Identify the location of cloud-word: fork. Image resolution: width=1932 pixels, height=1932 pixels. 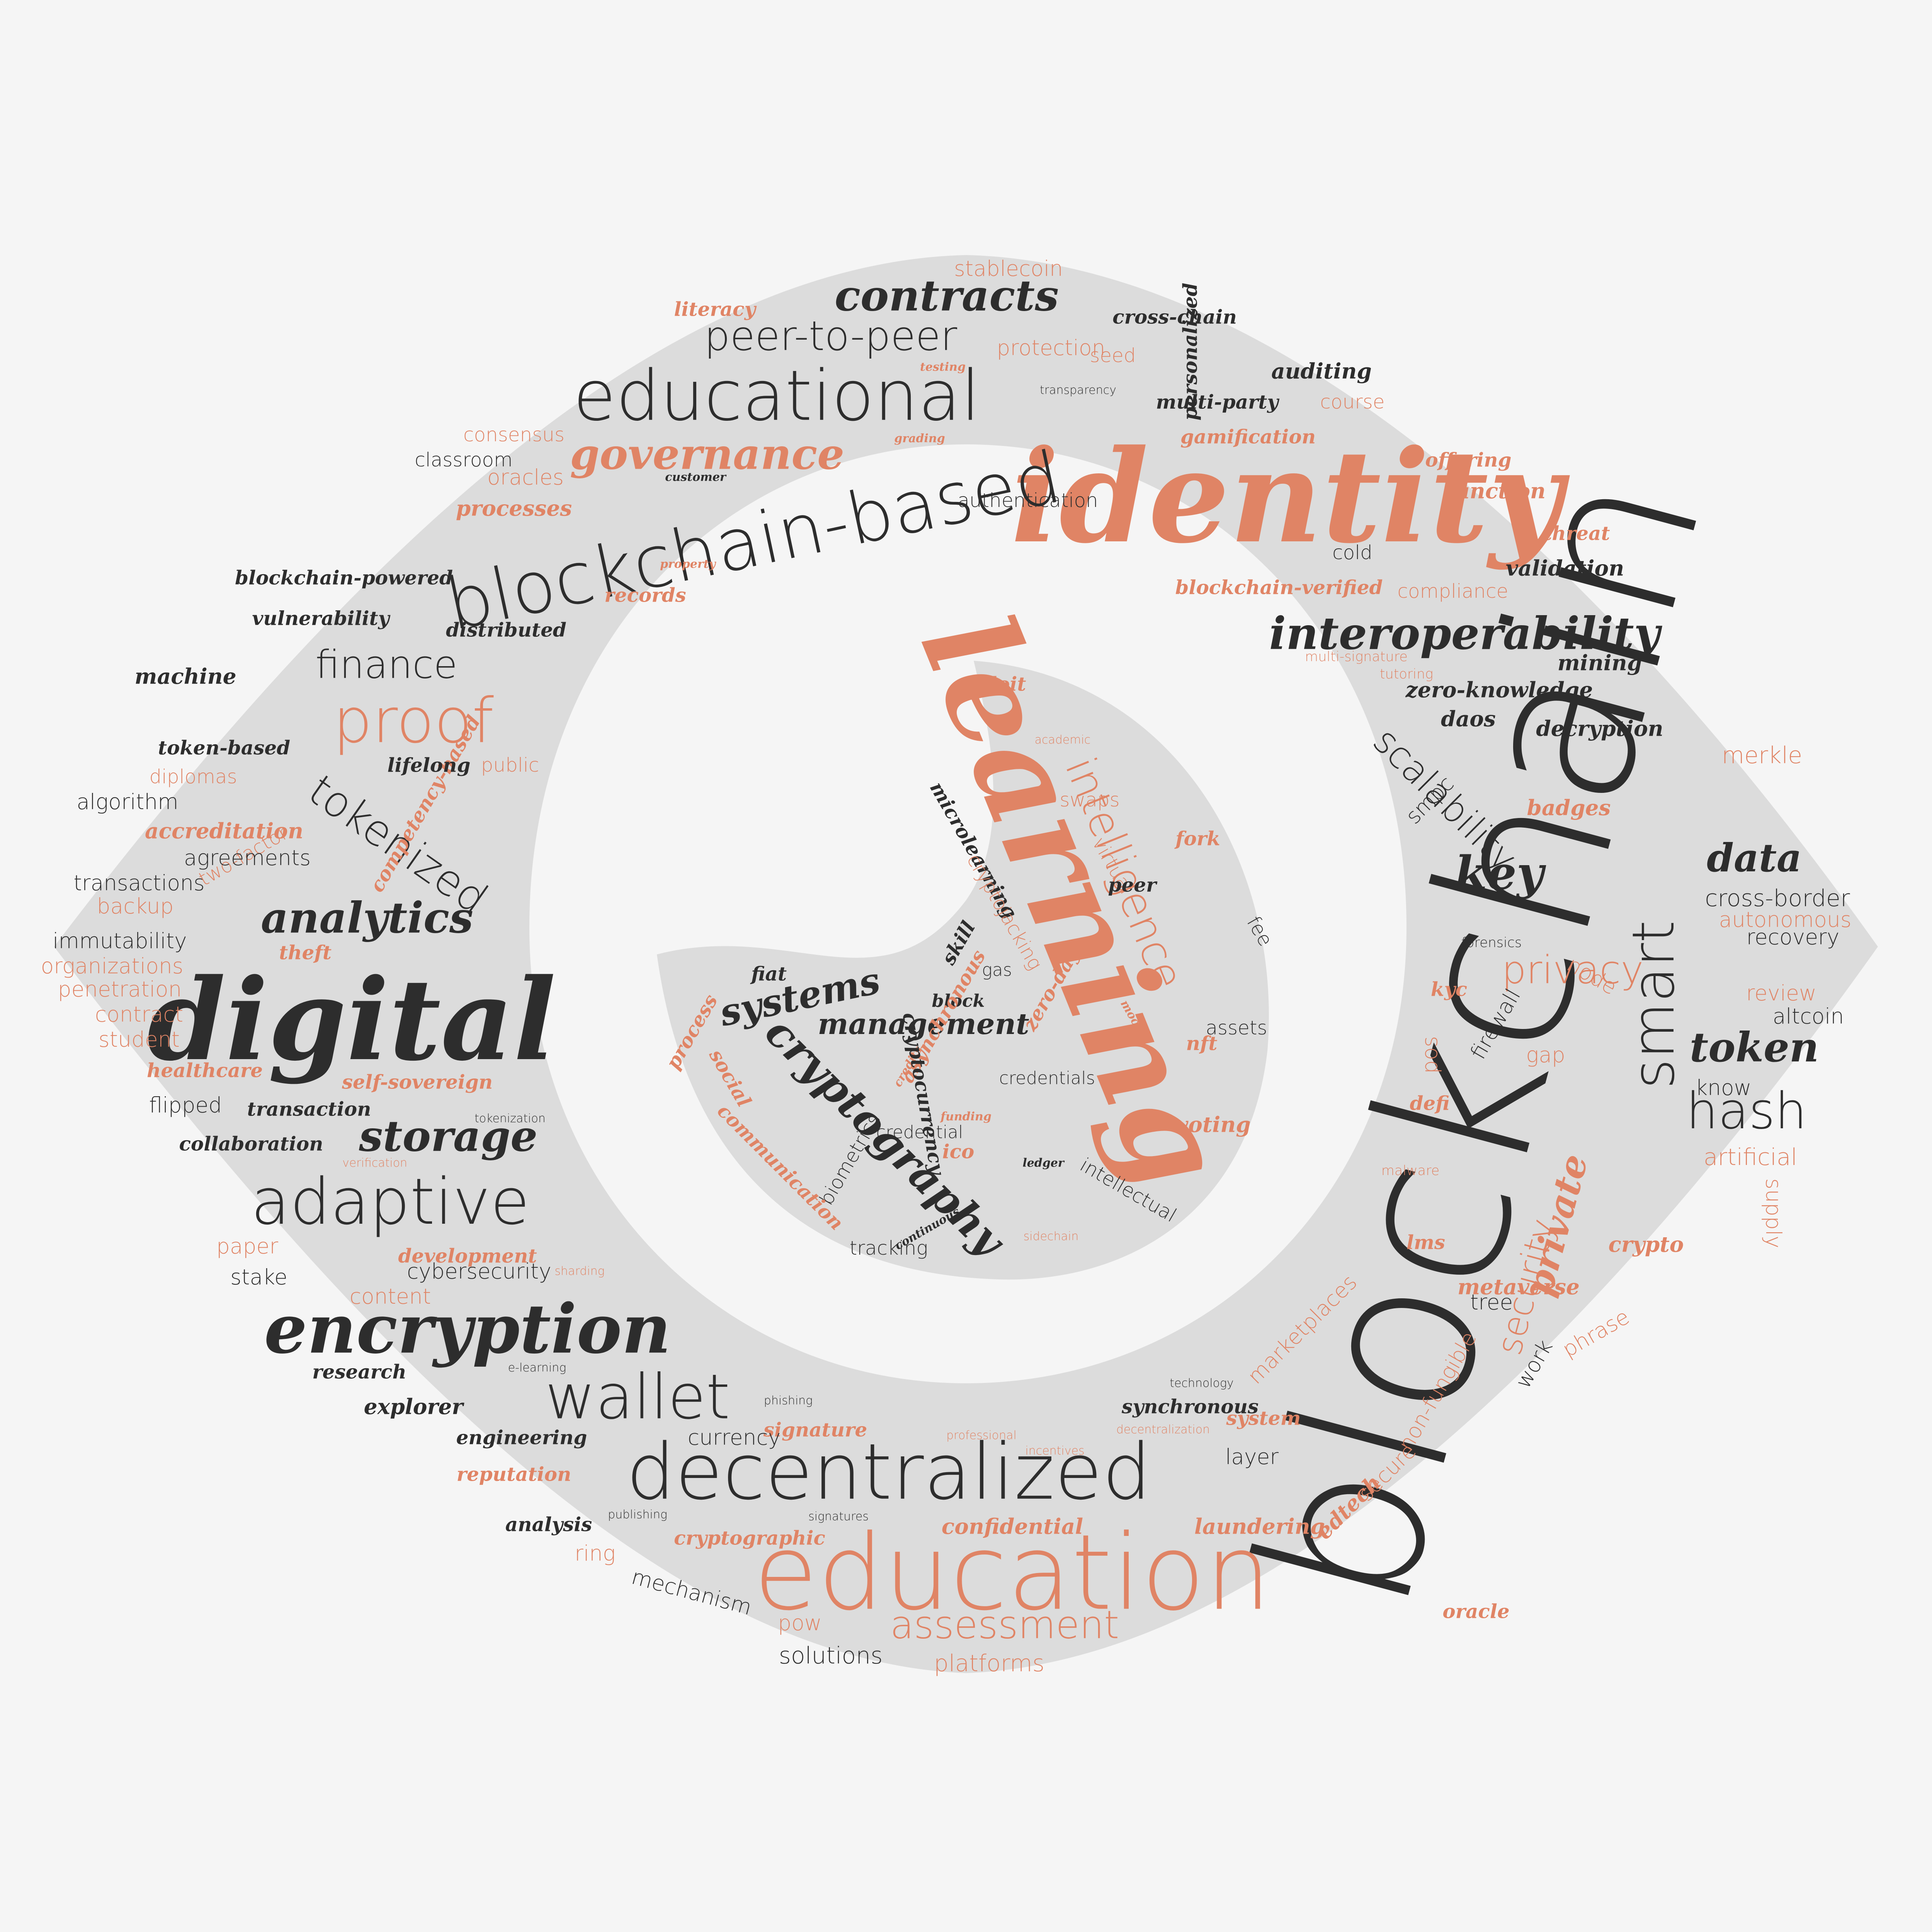
(1197, 838).